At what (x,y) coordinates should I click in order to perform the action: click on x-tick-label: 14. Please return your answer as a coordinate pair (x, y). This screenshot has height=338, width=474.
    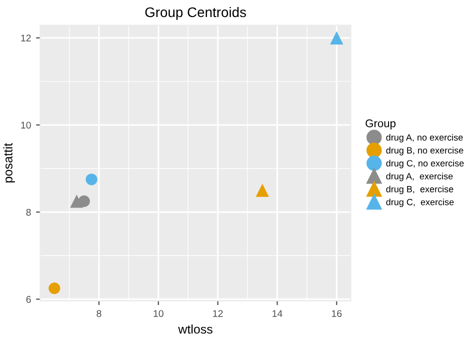
    Looking at the image, I should click on (277, 313).